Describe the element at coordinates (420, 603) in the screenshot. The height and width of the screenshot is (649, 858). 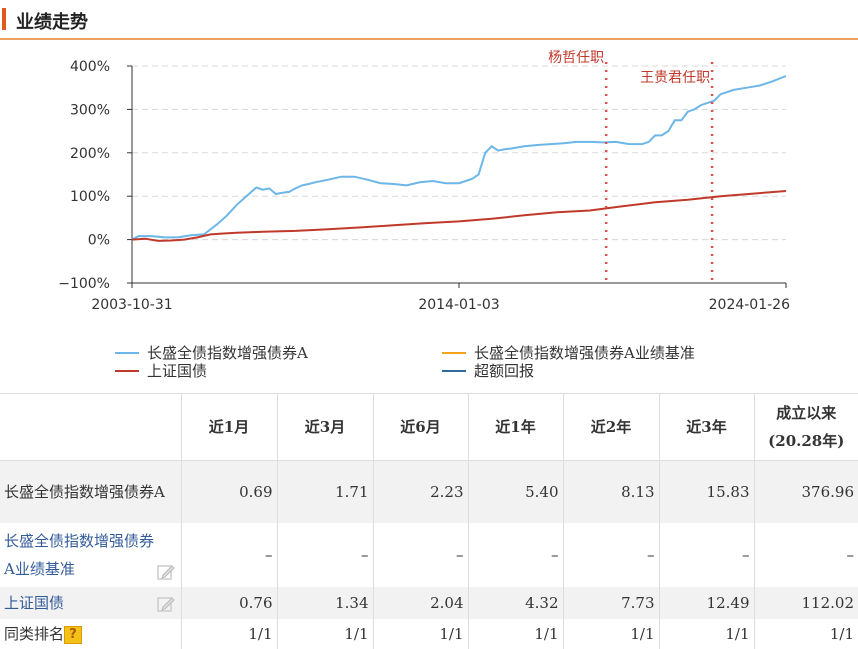
I see `cell: 2.04` at that location.